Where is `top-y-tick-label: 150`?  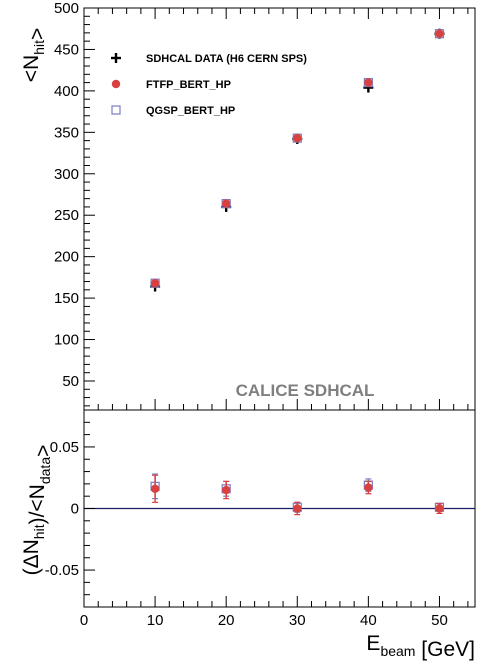 top-y-tick-label: 150 is located at coordinates (66, 298).